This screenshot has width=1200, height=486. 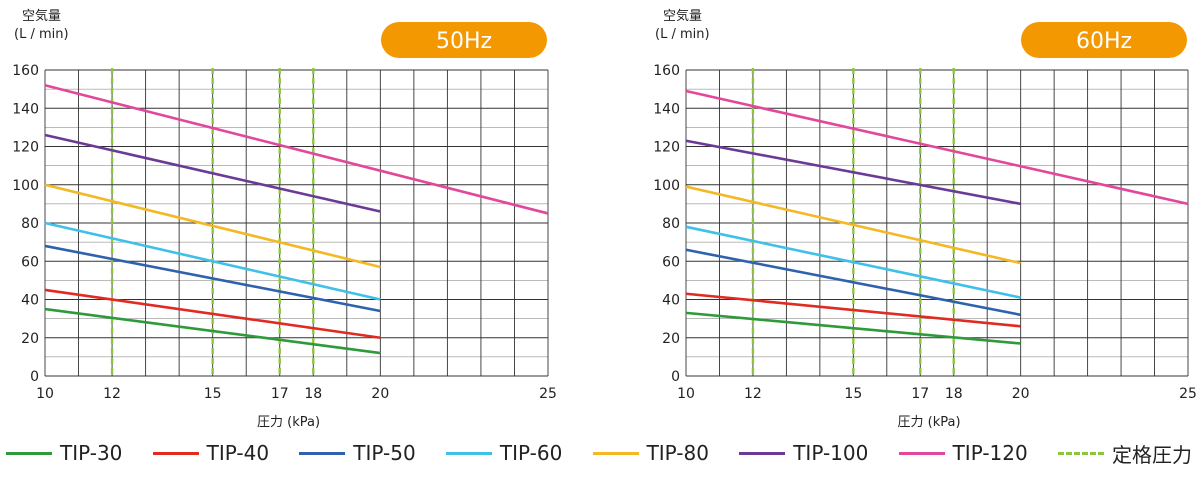 What do you see at coordinates (1151, 454) in the screenshot?
I see `legend-label: 定格圧力` at bounding box center [1151, 454].